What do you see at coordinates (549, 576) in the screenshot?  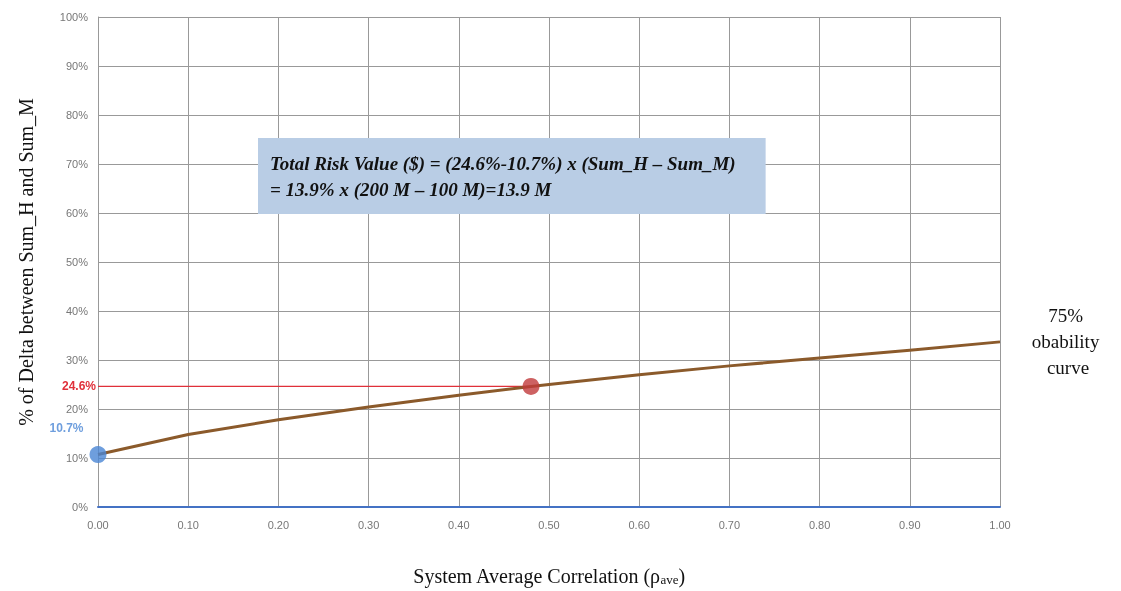 I see `x-axis-title: System Average Correlation (ρave)` at bounding box center [549, 576].